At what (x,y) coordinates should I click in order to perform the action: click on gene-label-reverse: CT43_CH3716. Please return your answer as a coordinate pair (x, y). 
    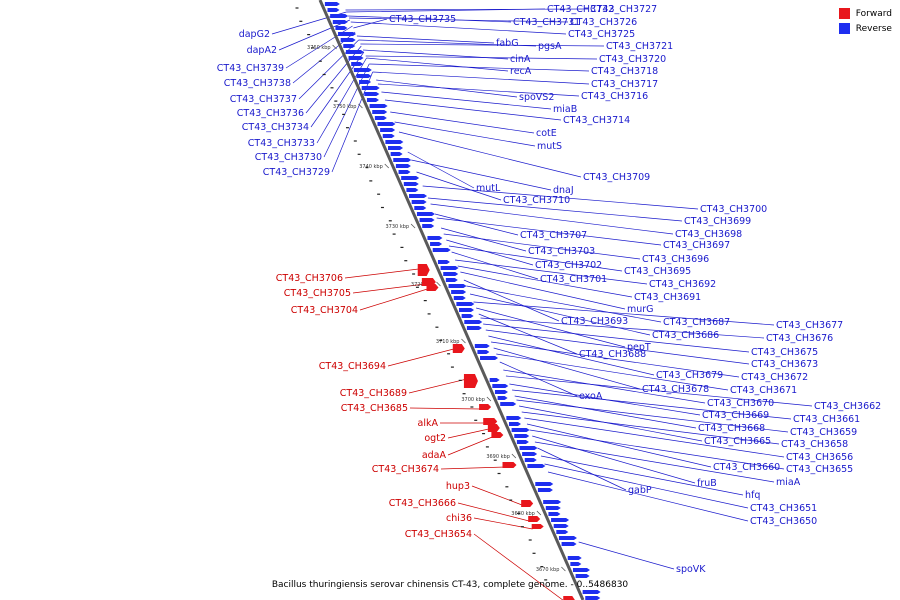
    Looking at the image, I should click on (614, 96).